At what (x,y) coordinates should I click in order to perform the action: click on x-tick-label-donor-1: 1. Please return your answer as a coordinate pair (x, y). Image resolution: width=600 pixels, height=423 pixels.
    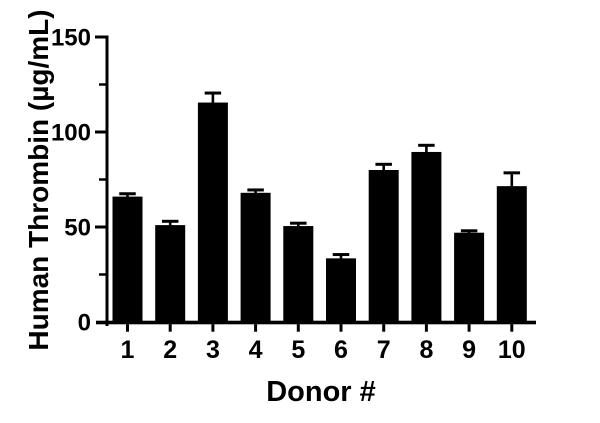
    Looking at the image, I should click on (128, 350).